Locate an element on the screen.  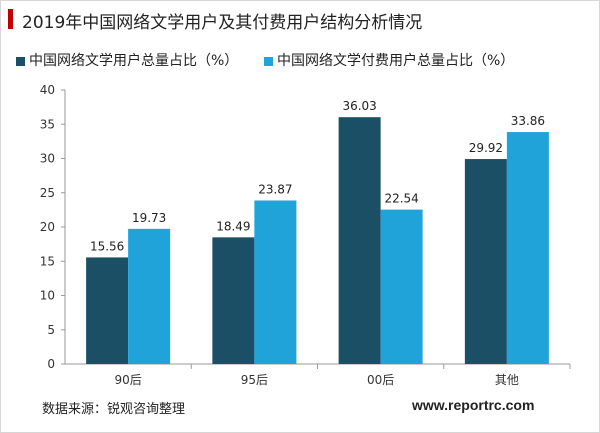
data-label: 29.92 is located at coordinates (486, 148).